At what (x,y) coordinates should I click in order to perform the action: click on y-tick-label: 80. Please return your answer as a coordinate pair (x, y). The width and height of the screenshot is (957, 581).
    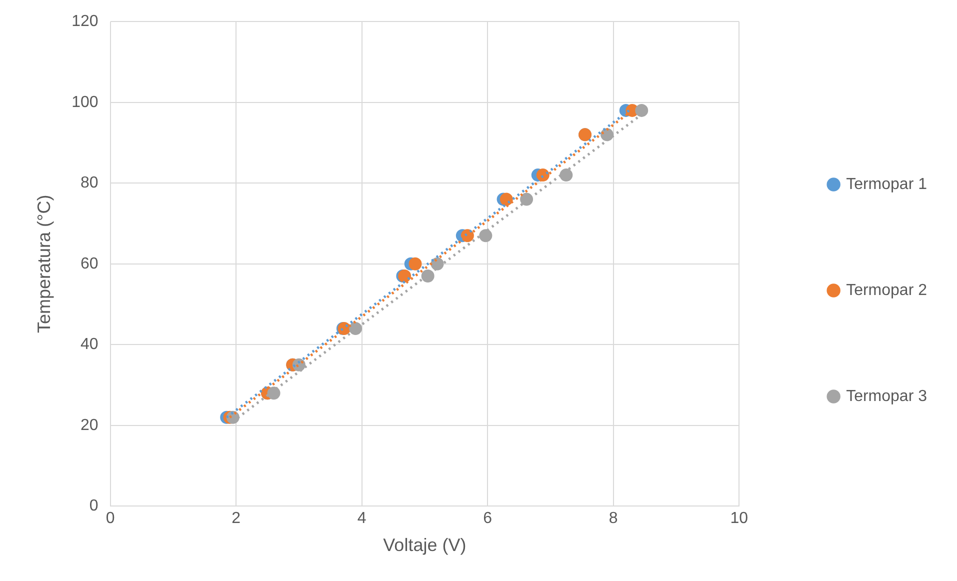
    Looking at the image, I should click on (89, 183).